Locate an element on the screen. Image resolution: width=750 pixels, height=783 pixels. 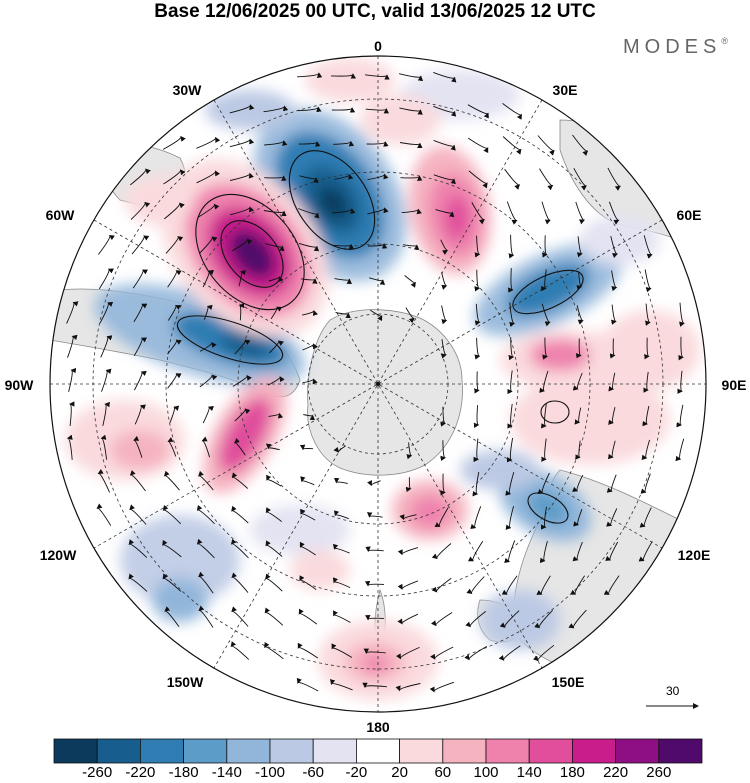
colorbar is located at coordinates (378, 751).